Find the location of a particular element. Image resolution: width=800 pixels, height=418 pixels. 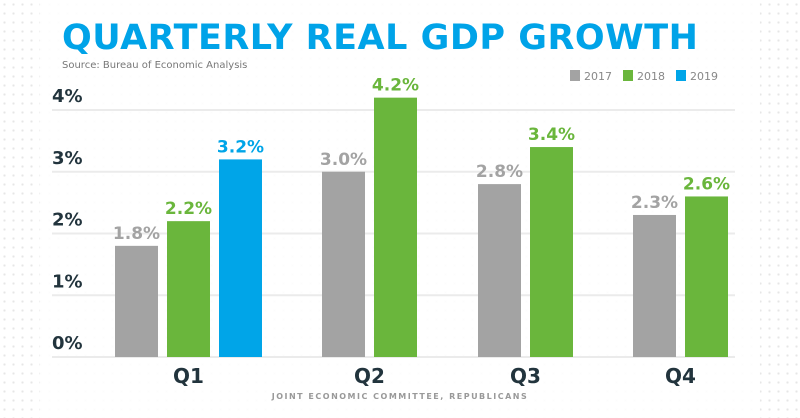

data-label: 4.2% is located at coordinates (395, 86).